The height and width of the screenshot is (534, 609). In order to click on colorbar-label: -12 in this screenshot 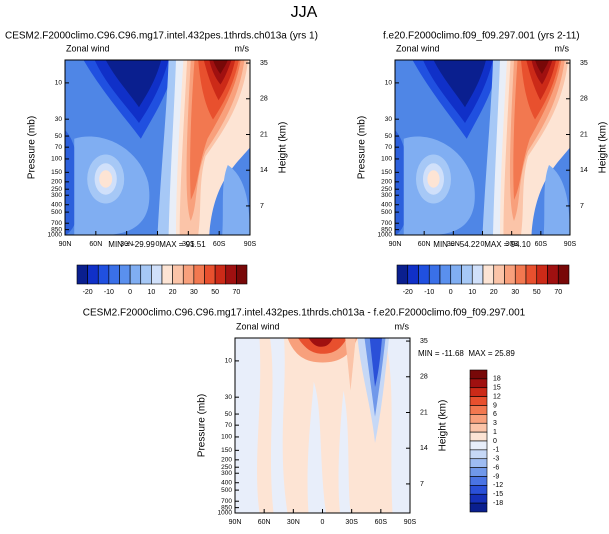, I will do `click(498, 485)`.